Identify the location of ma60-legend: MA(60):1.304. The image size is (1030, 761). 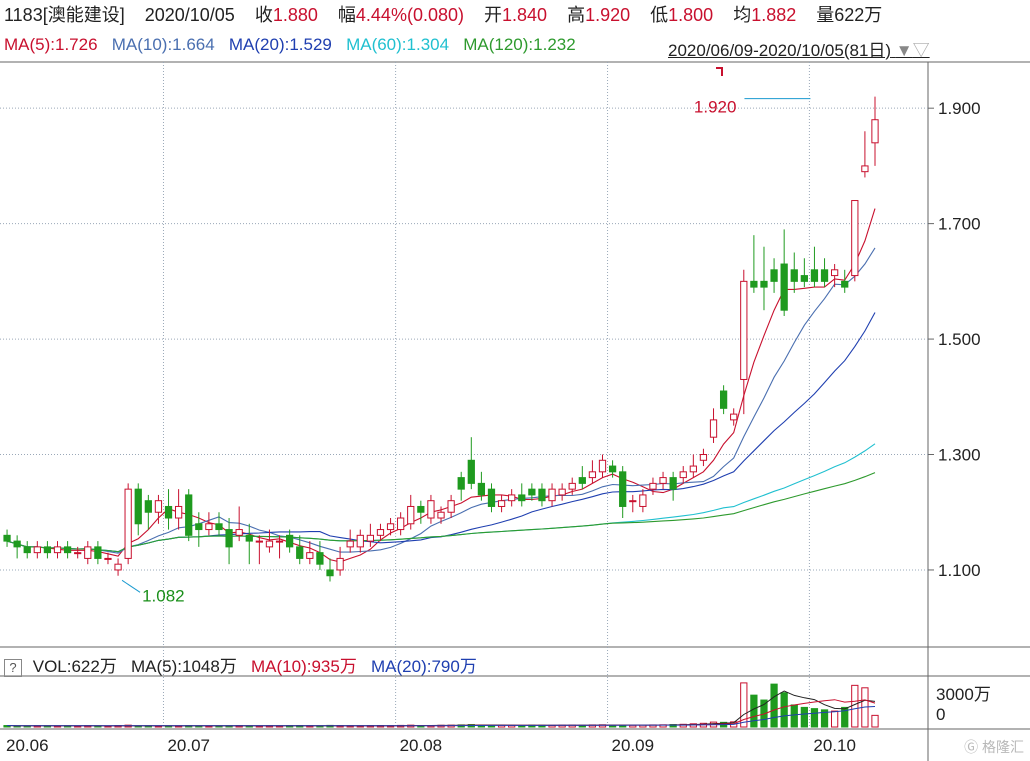
(398, 44).